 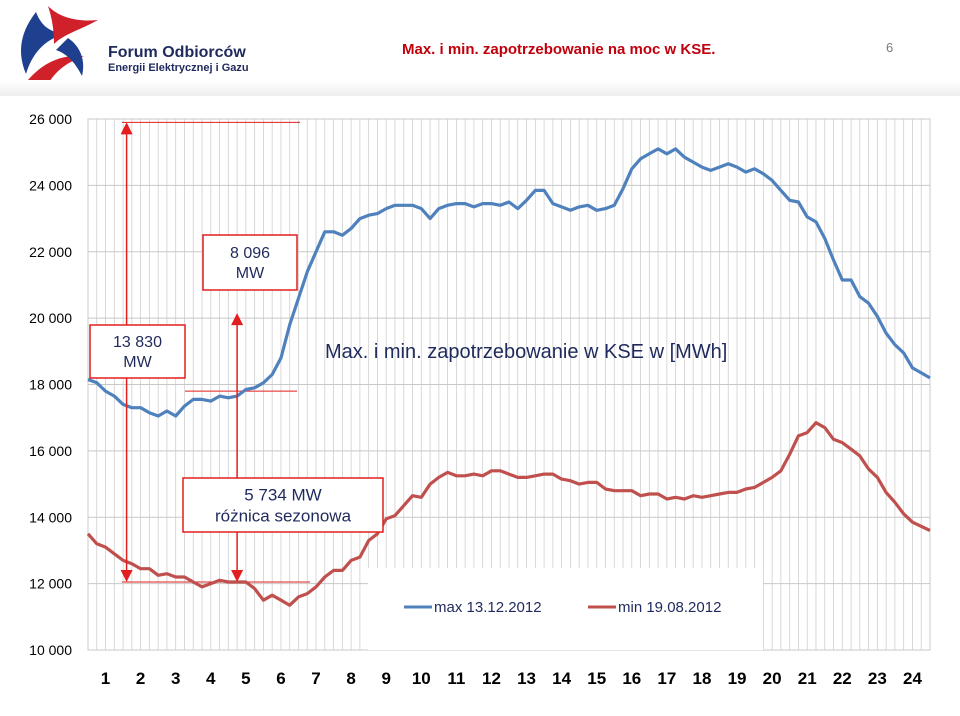 I want to click on x-tick-label: 9, so click(x=385, y=678).